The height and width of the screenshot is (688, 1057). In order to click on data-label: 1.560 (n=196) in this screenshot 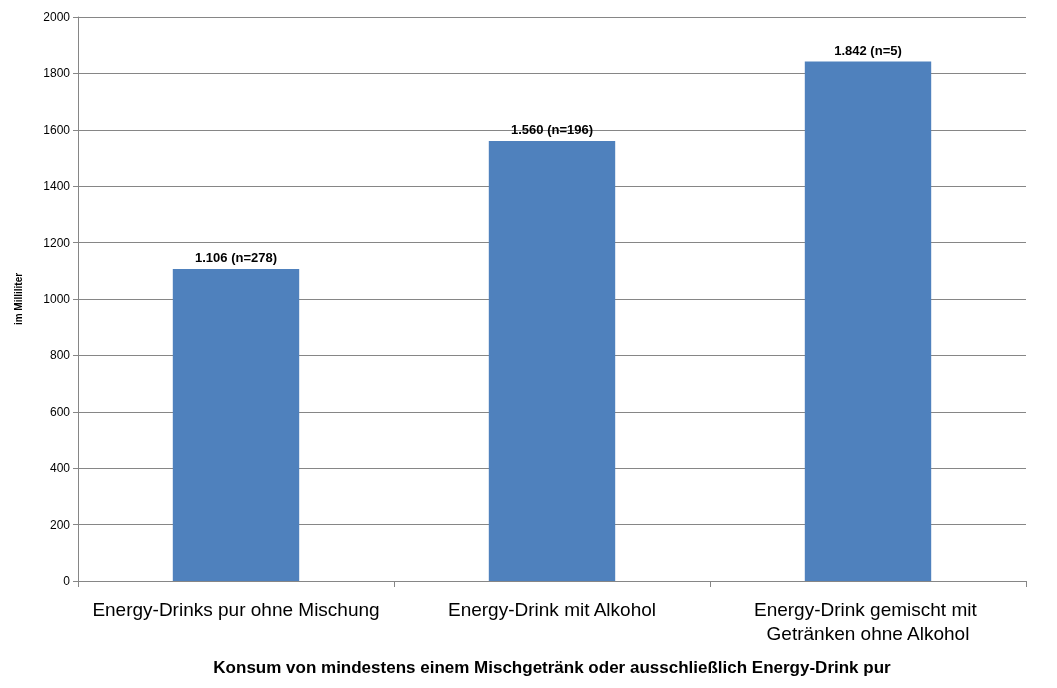, I will do `click(552, 130)`.